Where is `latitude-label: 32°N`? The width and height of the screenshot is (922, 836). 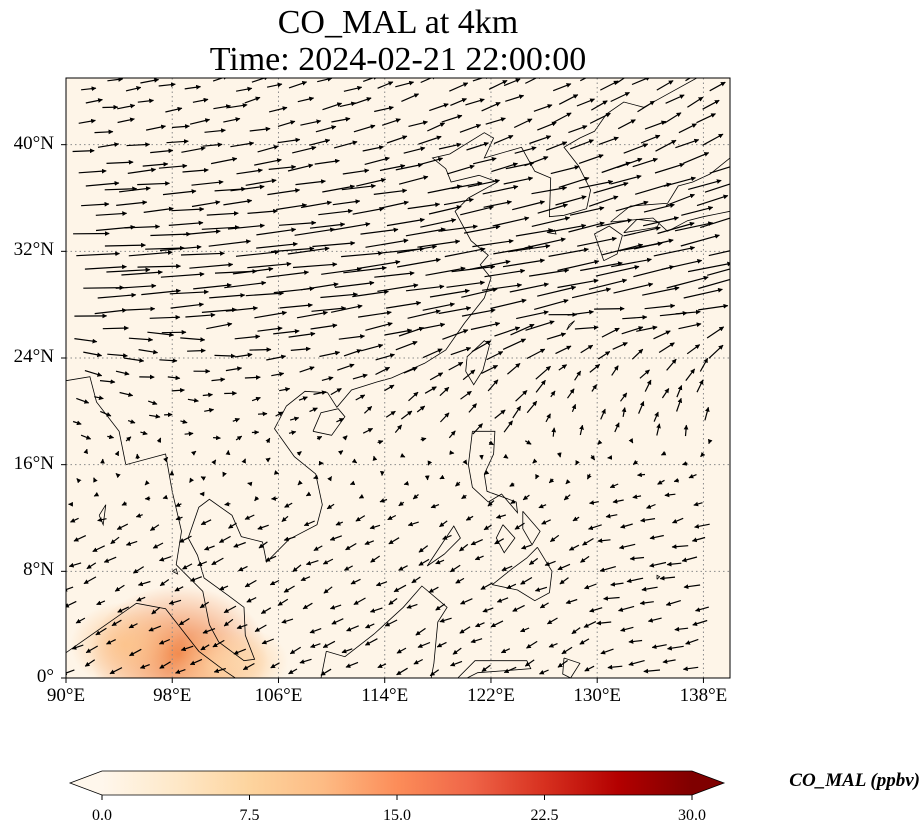
latitude-label: 32°N is located at coordinates (33, 250).